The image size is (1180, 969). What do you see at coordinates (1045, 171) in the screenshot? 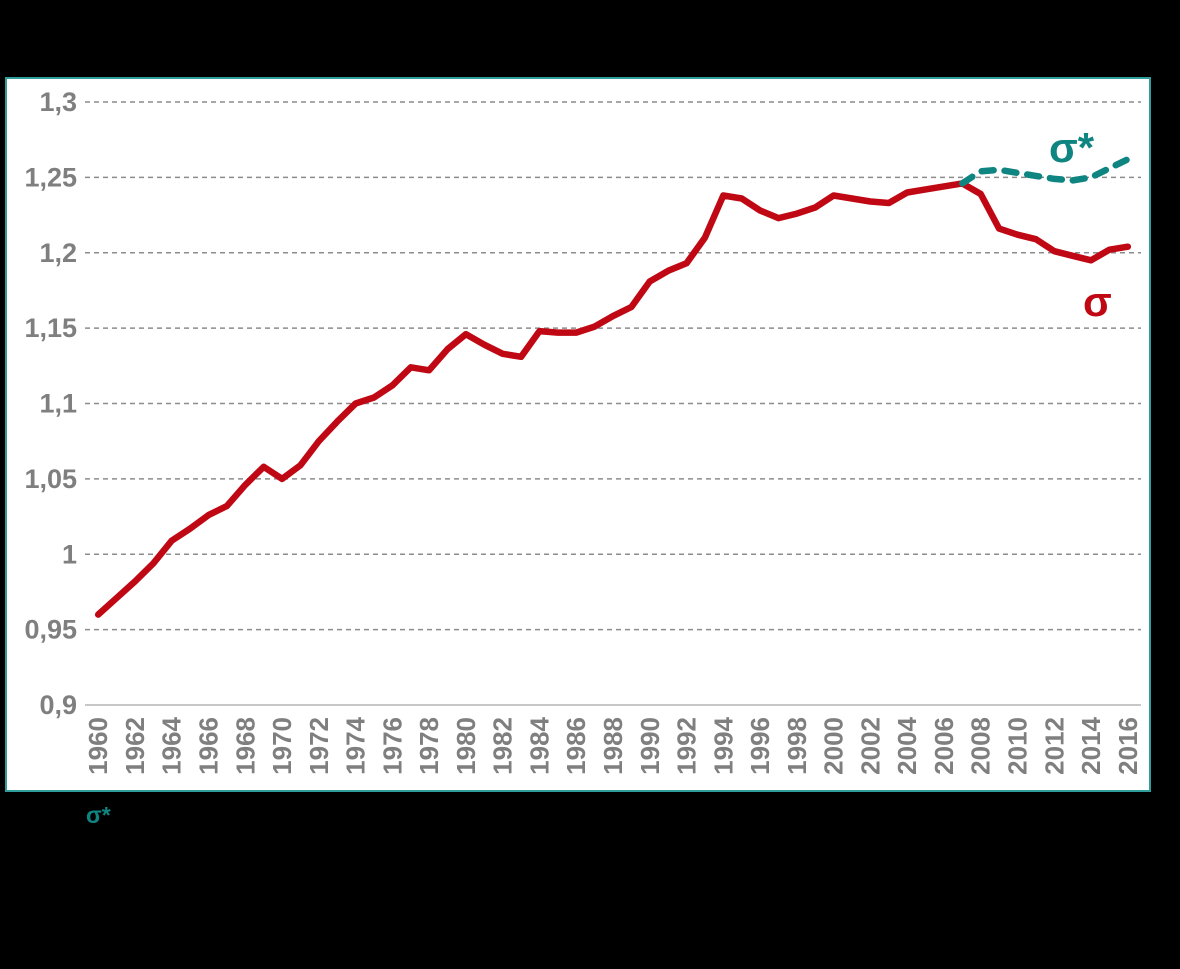
I see `sigma-star-line` at bounding box center [1045, 171].